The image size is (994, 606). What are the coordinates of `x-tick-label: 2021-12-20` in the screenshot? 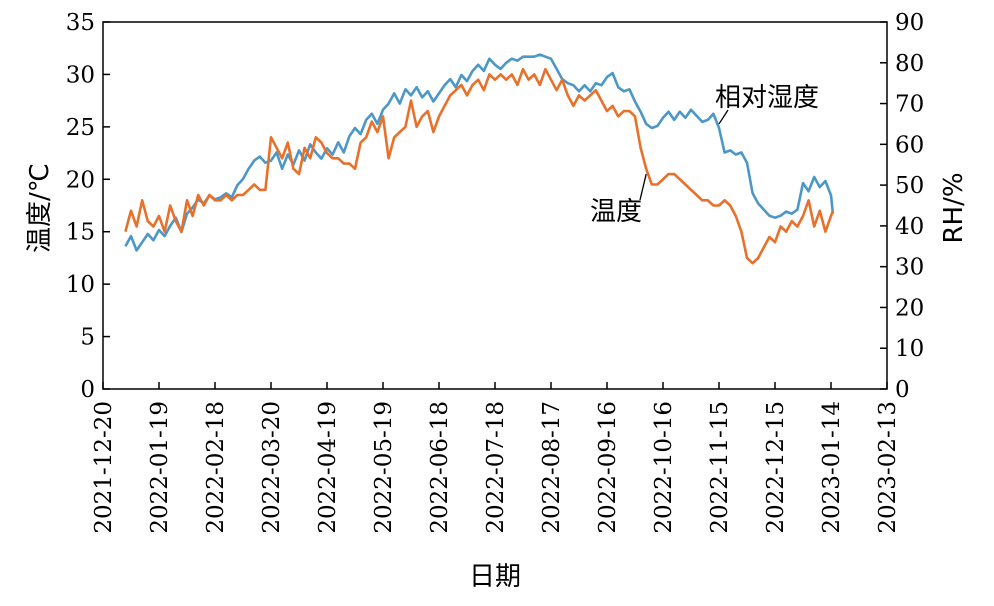 It's located at (104, 467).